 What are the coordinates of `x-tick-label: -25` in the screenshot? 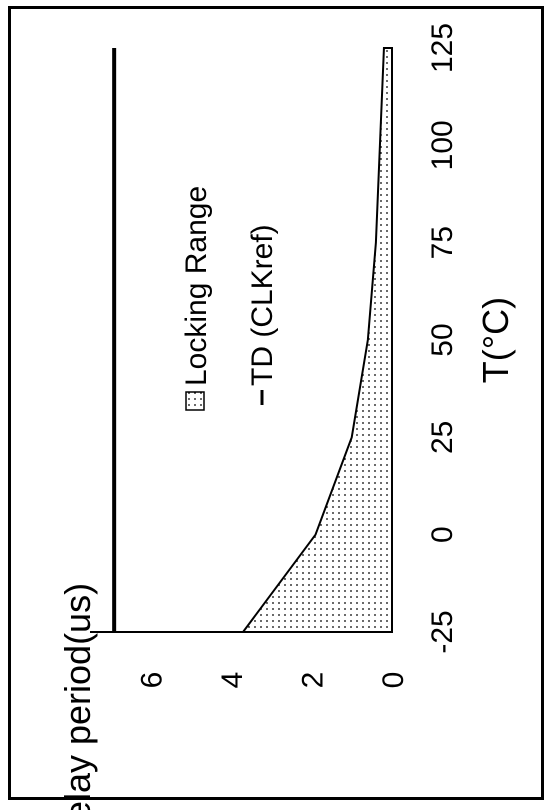 It's located at (442, 631).